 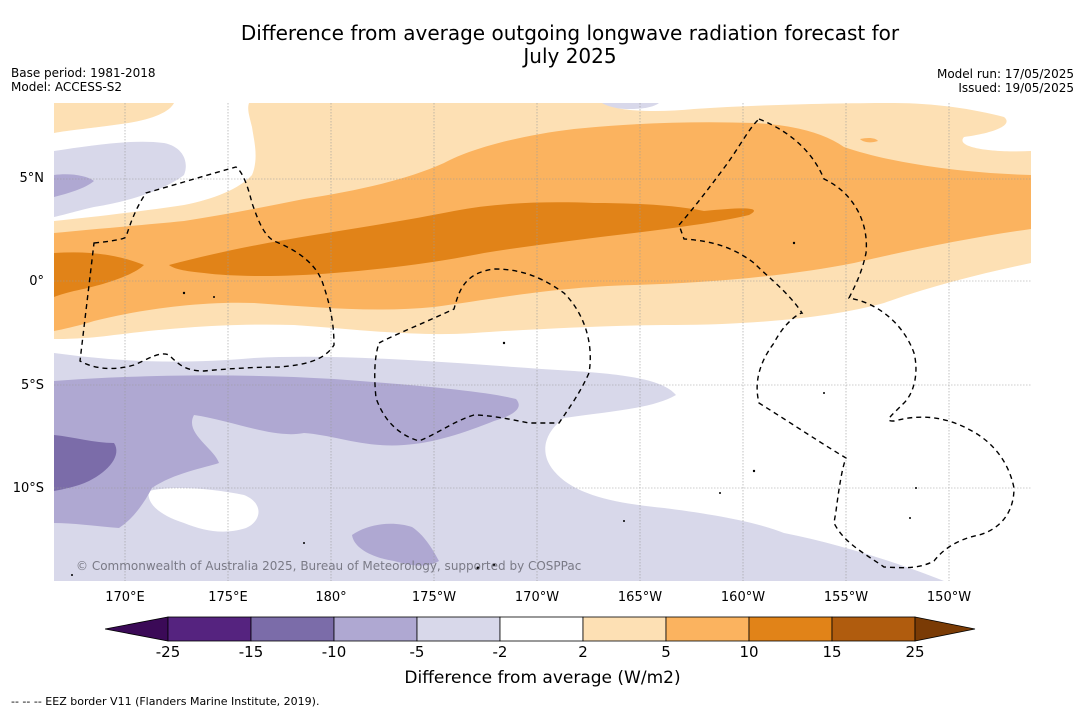 What do you see at coordinates (85, 463) in the screenshot?
I see `anomaly-zone-minus10-to-minus15-south` at bounding box center [85, 463].